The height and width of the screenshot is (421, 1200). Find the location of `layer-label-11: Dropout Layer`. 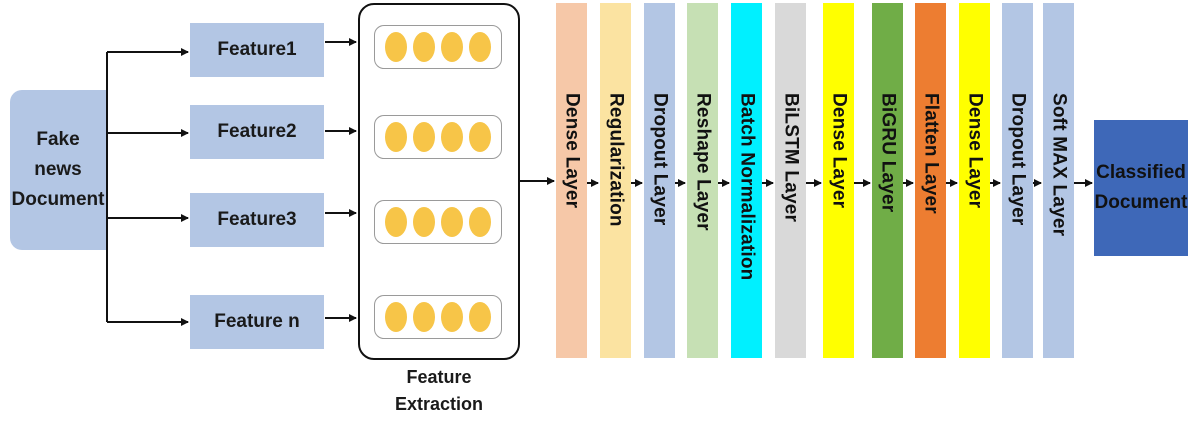

layer-label-11: Dropout Layer is located at coordinates (1017, 243).